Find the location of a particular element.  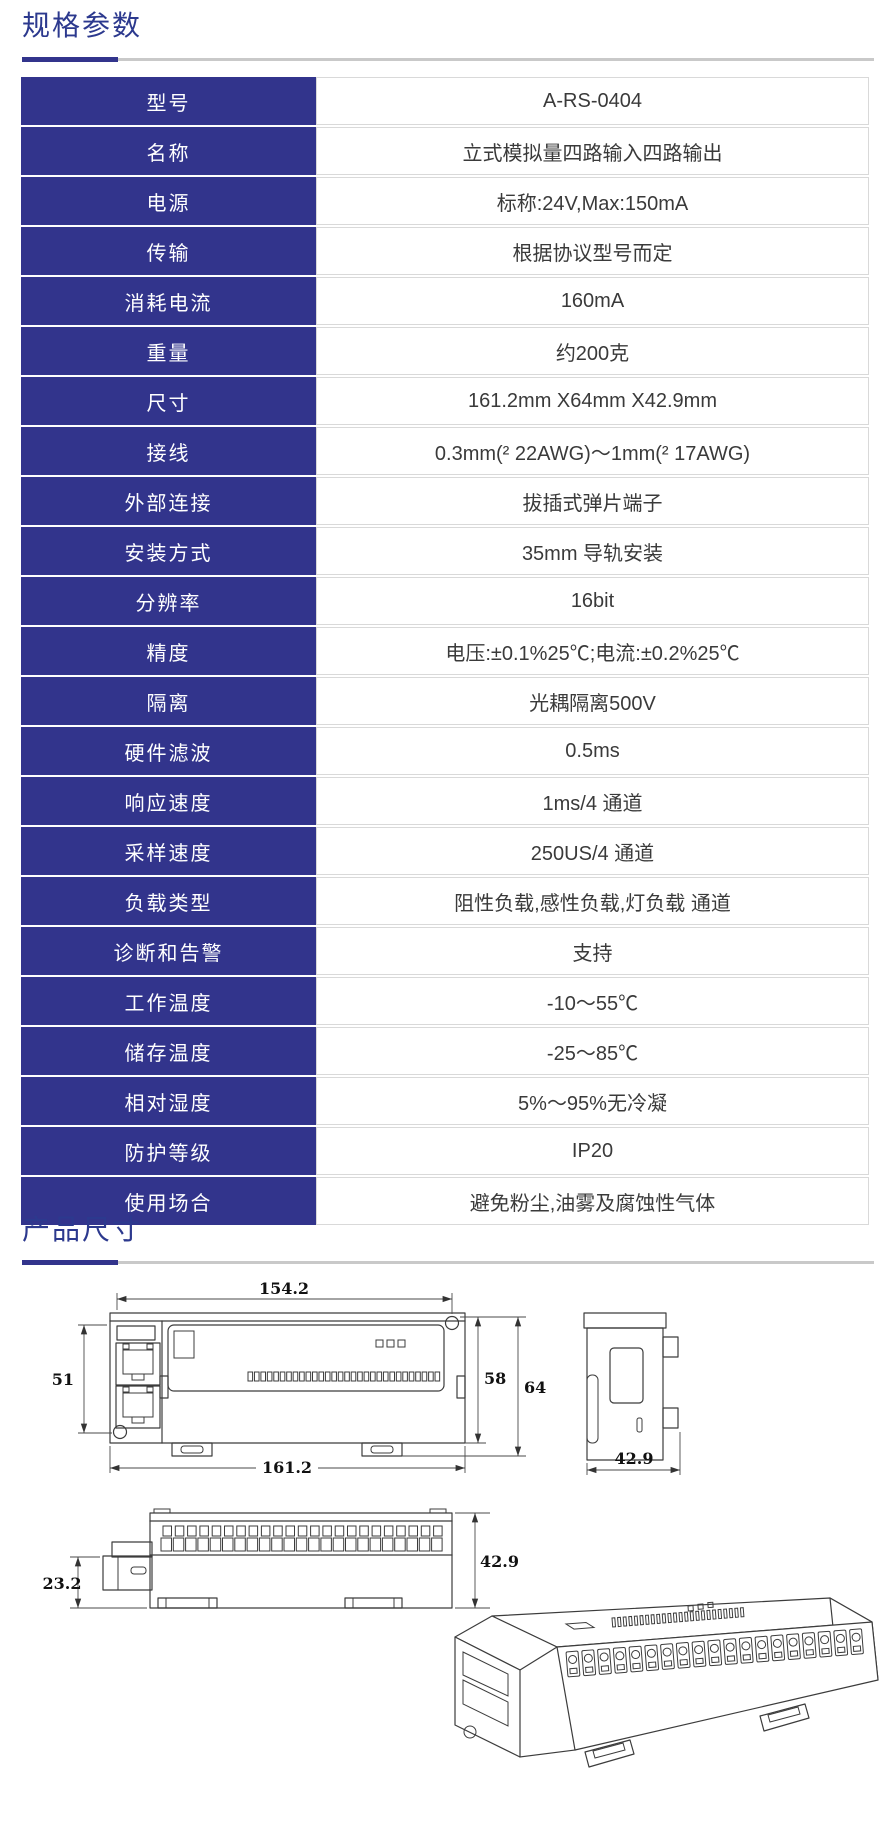

spec-label-cell: 消耗电流 is located at coordinates (168, 301).